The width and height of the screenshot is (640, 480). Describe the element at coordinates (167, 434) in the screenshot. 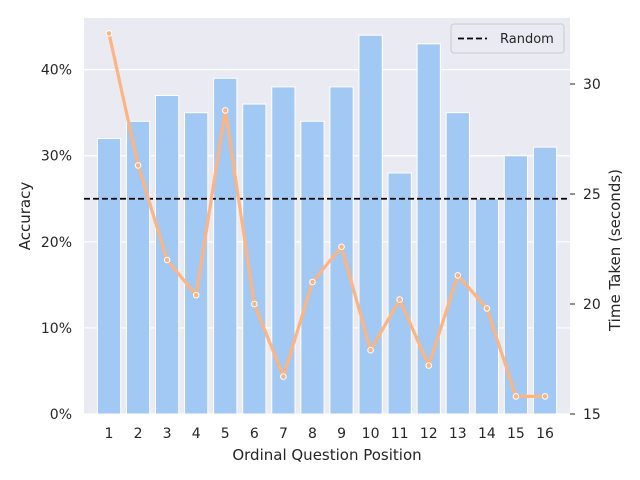

I see `x-tick-label: 3` at that location.